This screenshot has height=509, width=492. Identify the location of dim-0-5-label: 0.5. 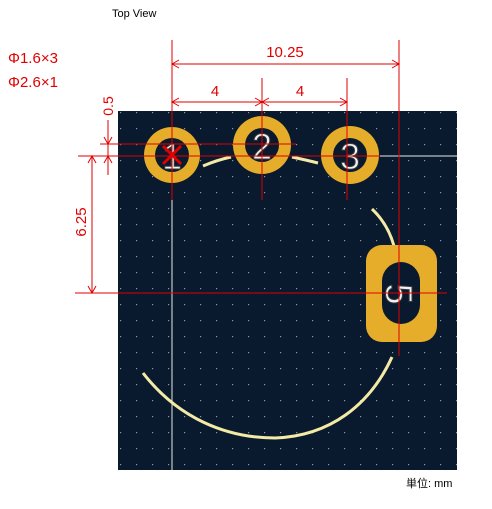
(108, 106).